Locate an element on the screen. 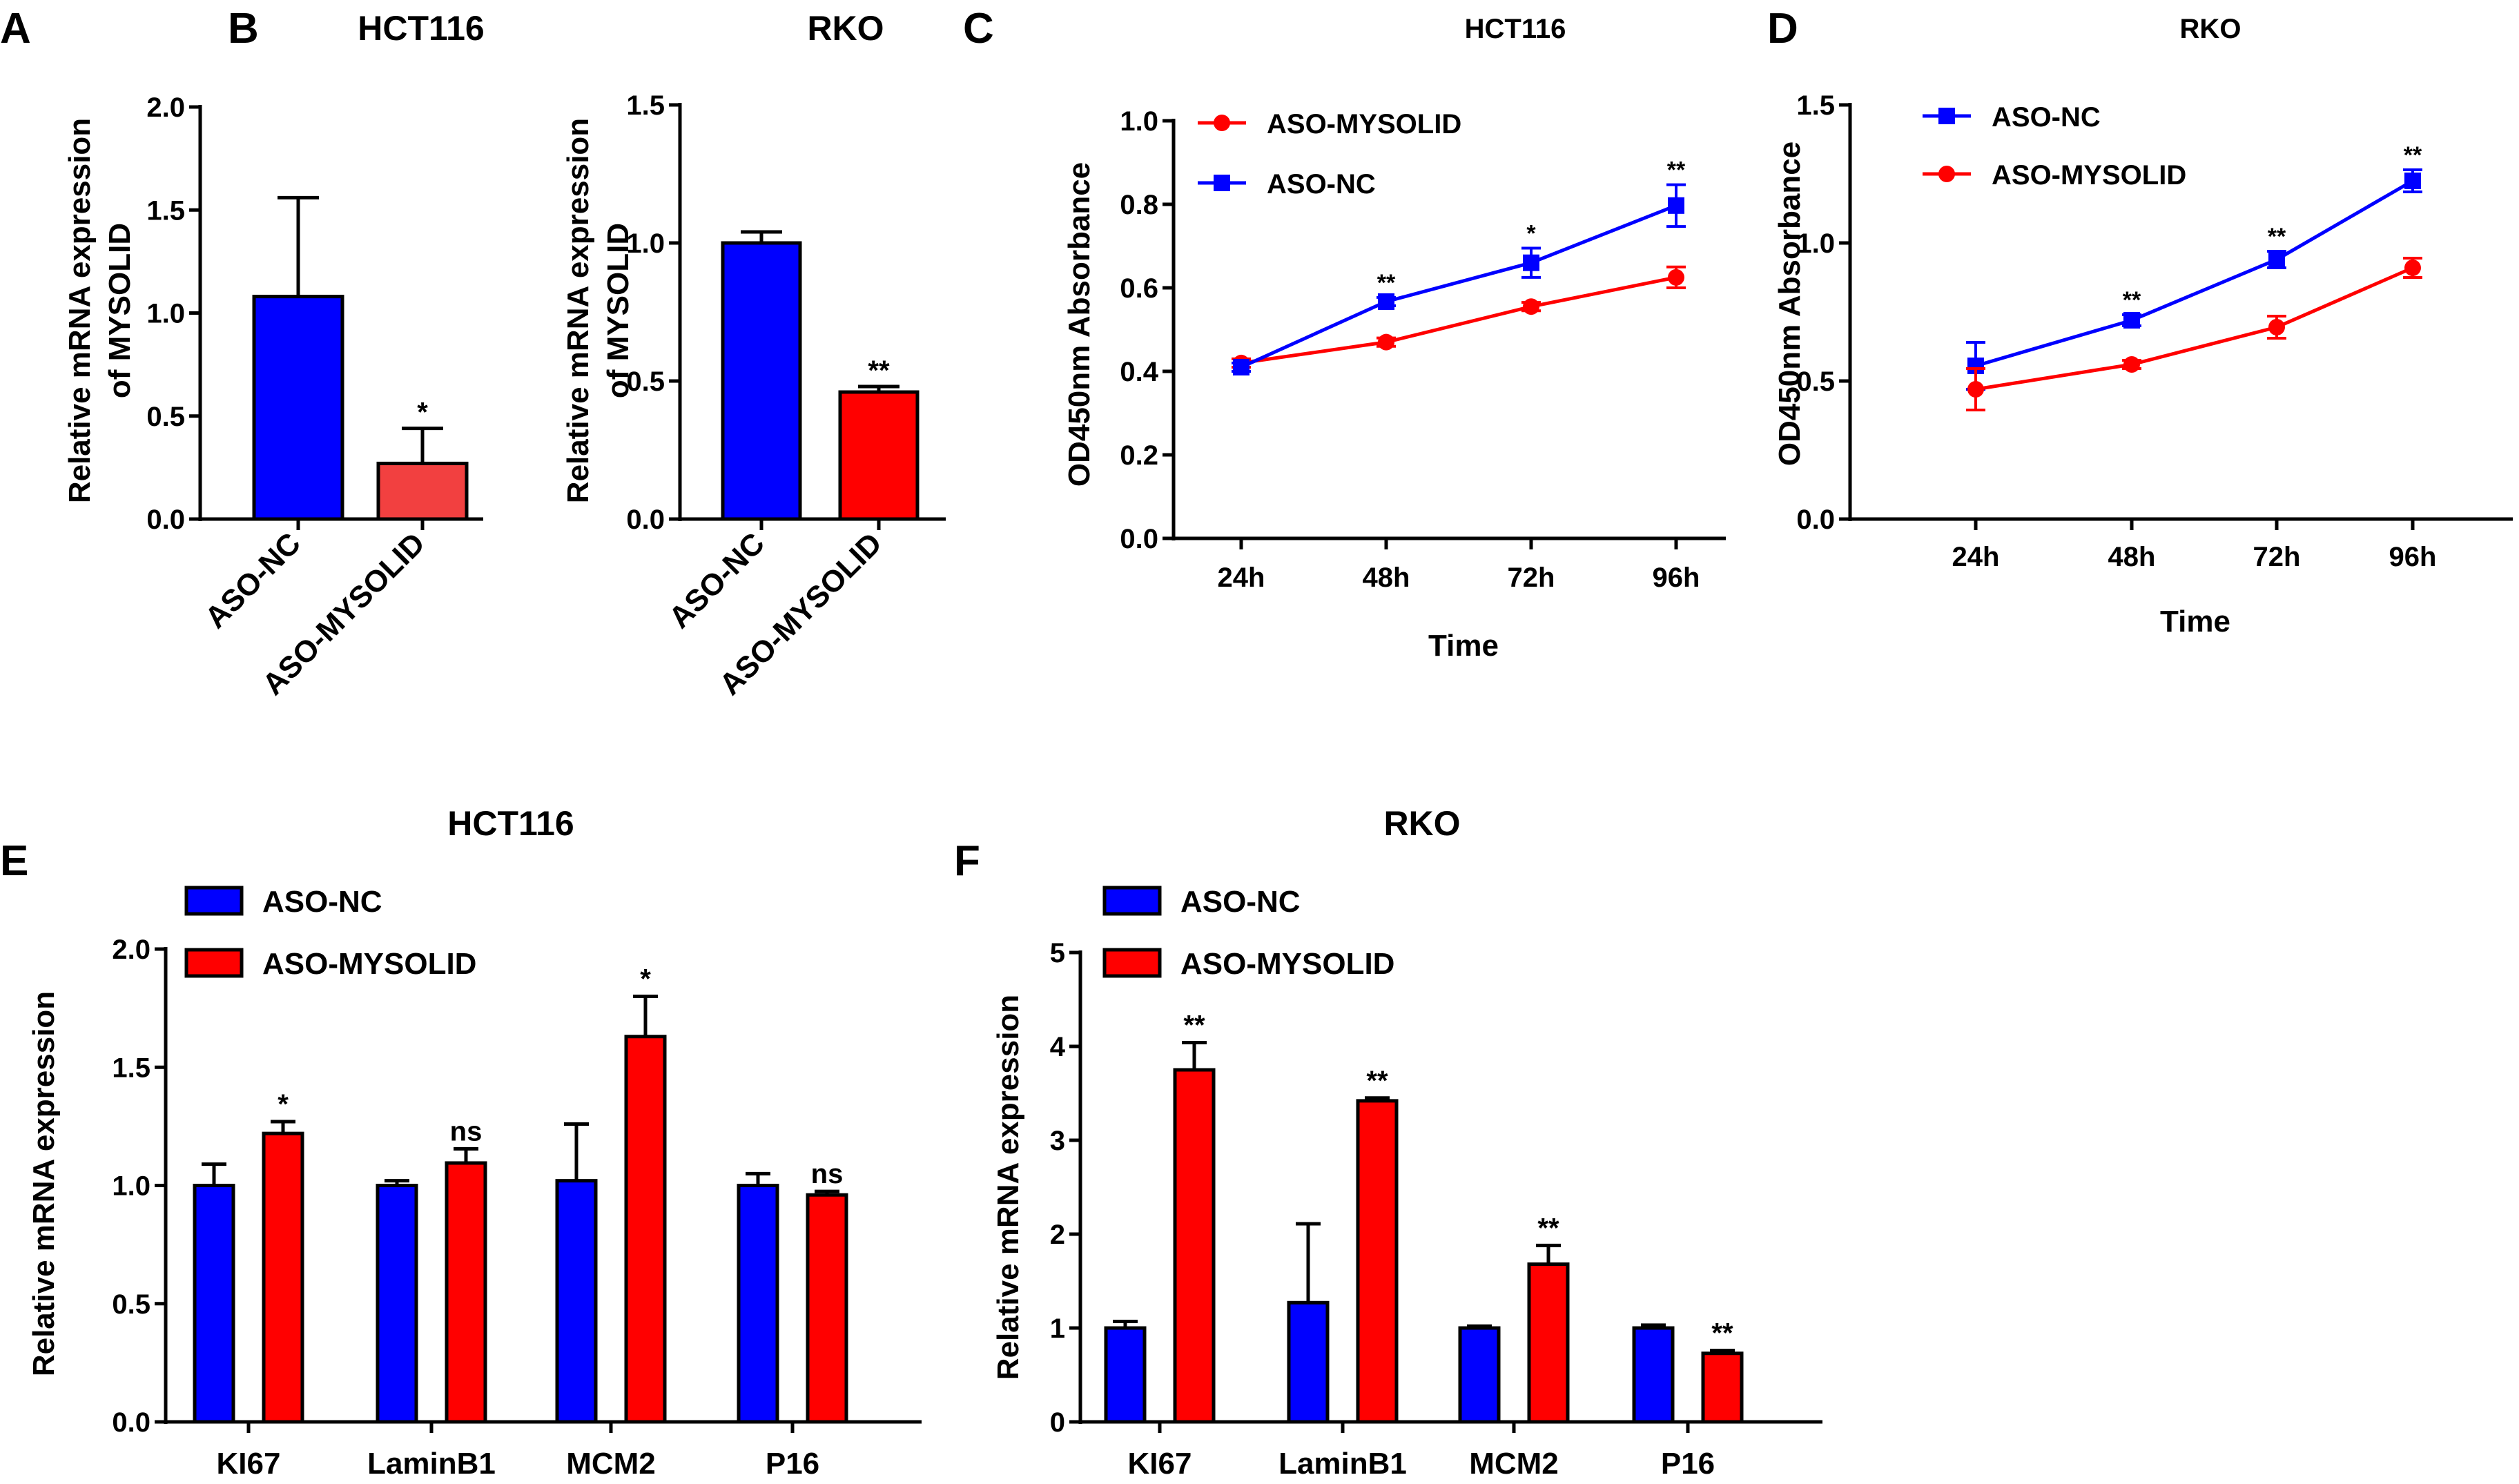  panel-letter: F is located at coordinates (967, 861).